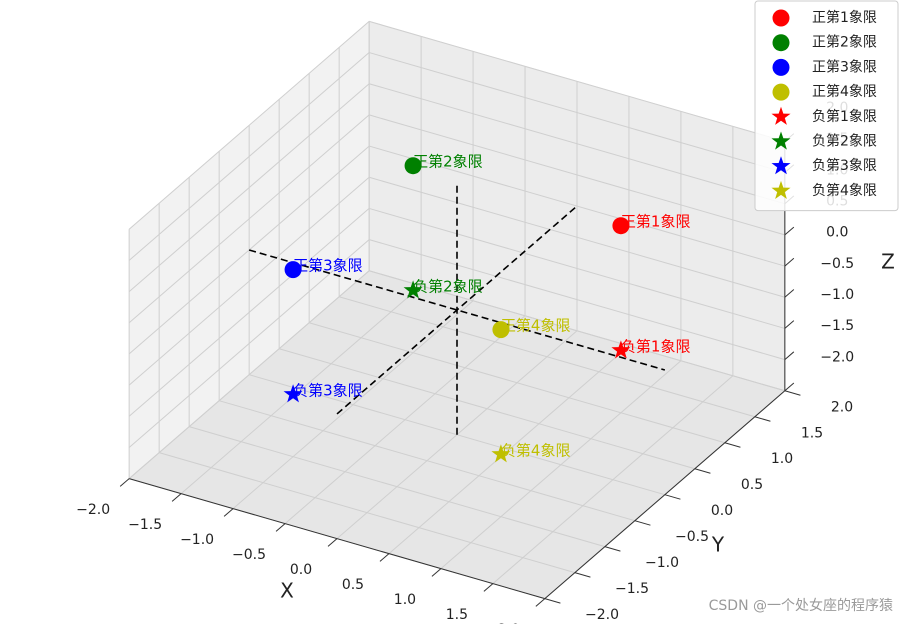 The height and width of the screenshot is (624, 900). What do you see at coordinates (844, 165) in the screenshot?
I see `legend-label: 负第3象限` at bounding box center [844, 165].